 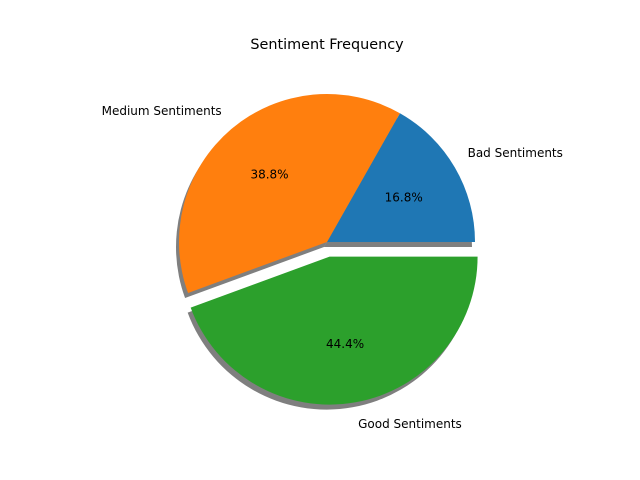 What do you see at coordinates (345, 344) in the screenshot?
I see `percent-label-good-sentiments: 44.4%` at bounding box center [345, 344].